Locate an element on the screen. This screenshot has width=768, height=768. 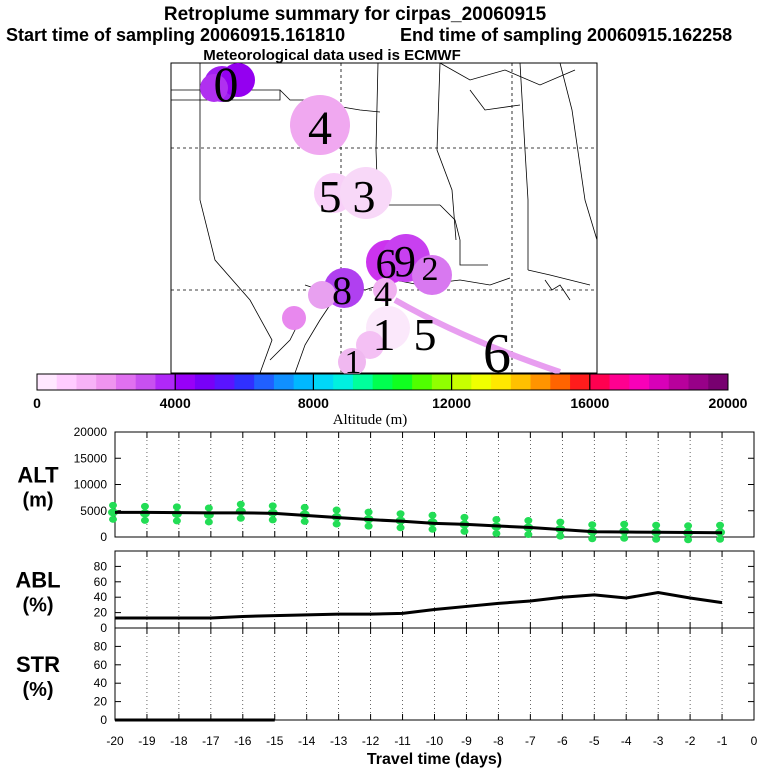
colorbar-tick-label: 12000 is located at coordinates (451, 403).